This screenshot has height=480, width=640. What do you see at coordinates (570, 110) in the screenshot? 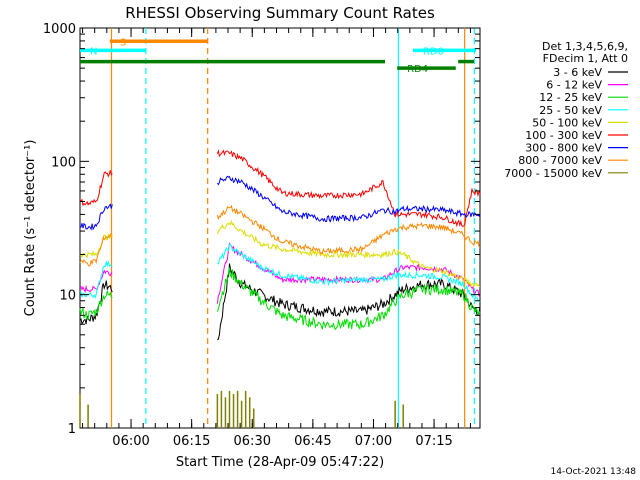
I see `legend-label: 25 - 50 keV` at bounding box center [570, 110].